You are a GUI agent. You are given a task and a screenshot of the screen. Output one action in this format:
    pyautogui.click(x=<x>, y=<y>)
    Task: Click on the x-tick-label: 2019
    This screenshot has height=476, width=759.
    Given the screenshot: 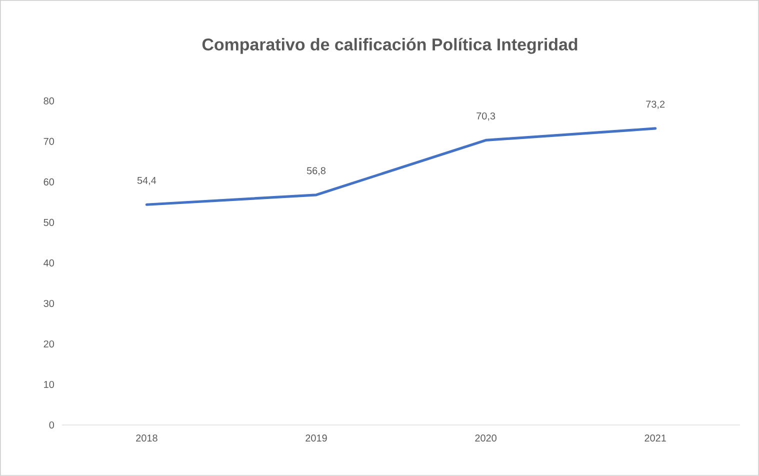 What is the action you would take?
    pyautogui.click(x=316, y=438)
    